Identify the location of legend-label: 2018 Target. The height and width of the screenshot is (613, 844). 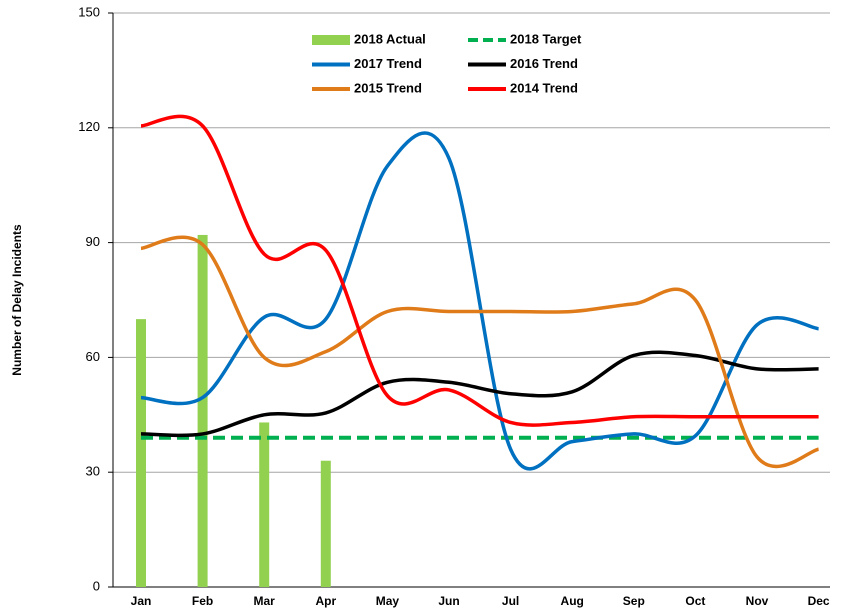
(546, 38).